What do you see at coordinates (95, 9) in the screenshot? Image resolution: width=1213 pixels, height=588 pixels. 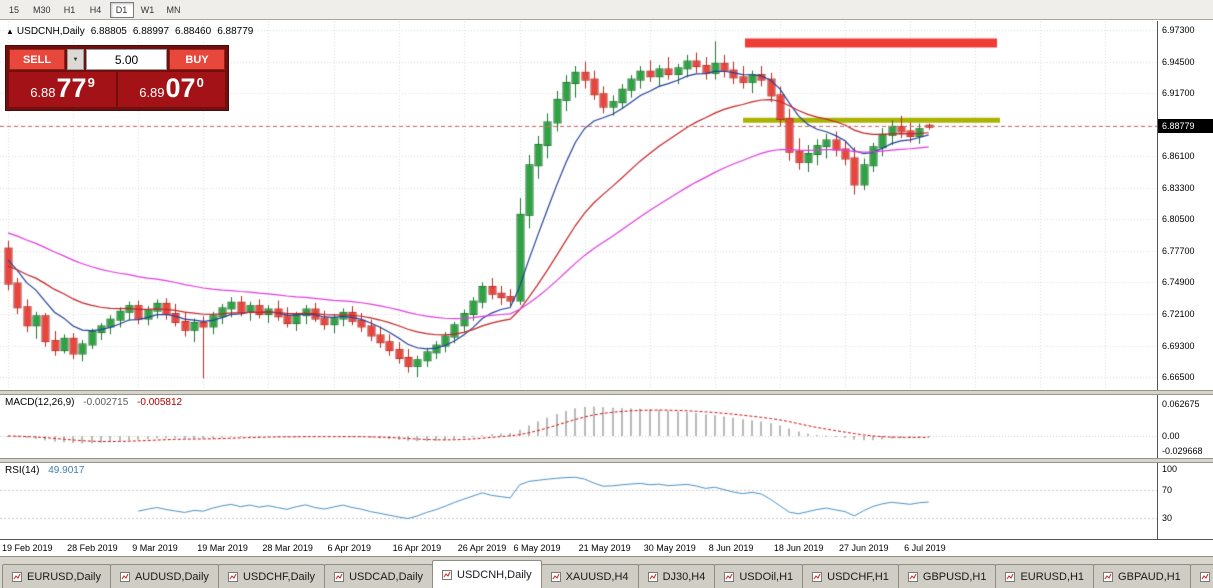 I see `timeframe-button-h4: H4` at bounding box center [95, 9].